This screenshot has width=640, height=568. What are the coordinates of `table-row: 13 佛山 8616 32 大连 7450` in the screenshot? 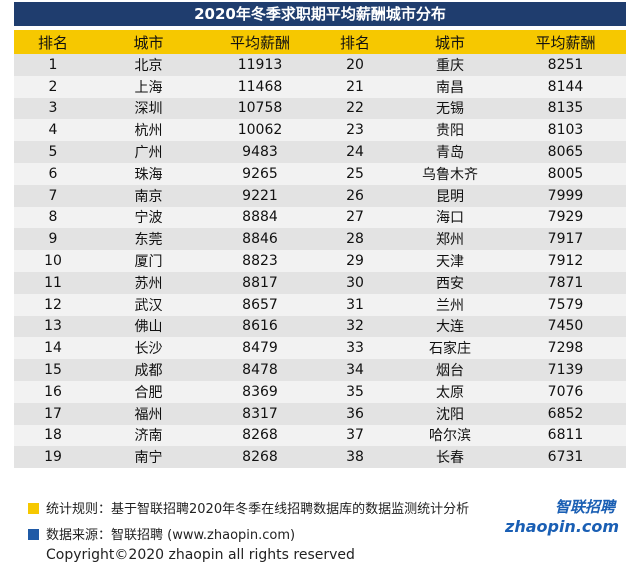 It's located at (320, 326).